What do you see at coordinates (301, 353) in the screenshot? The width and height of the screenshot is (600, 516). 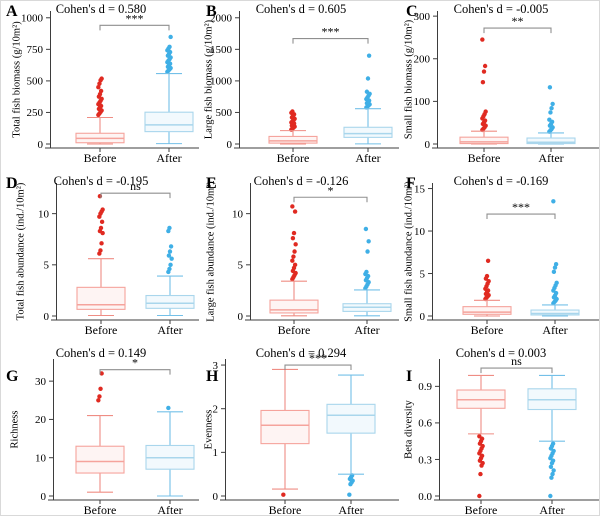 I see `panel-title-H: Cohen's d = 0.294` at bounding box center [301, 353].